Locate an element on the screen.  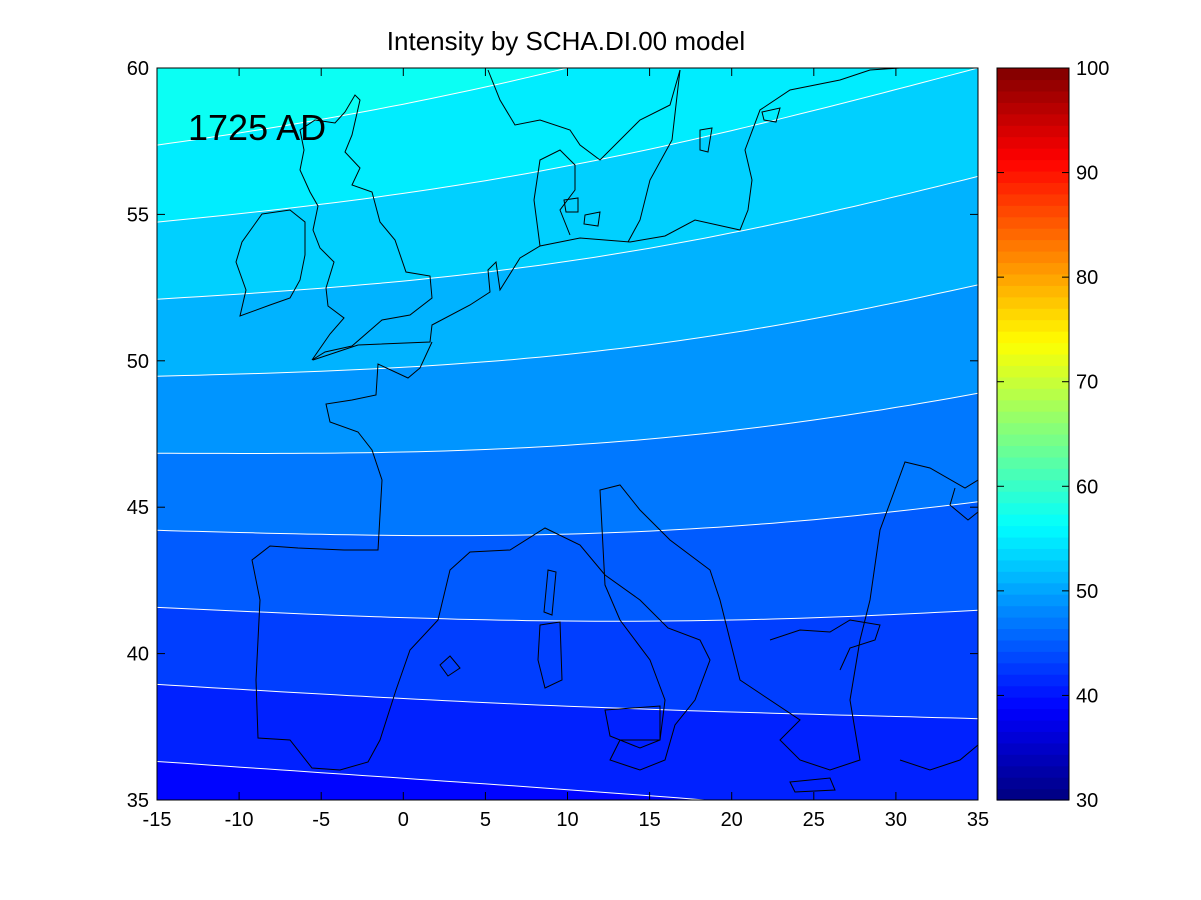
colorbar-frame is located at coordinates (1033, 434).